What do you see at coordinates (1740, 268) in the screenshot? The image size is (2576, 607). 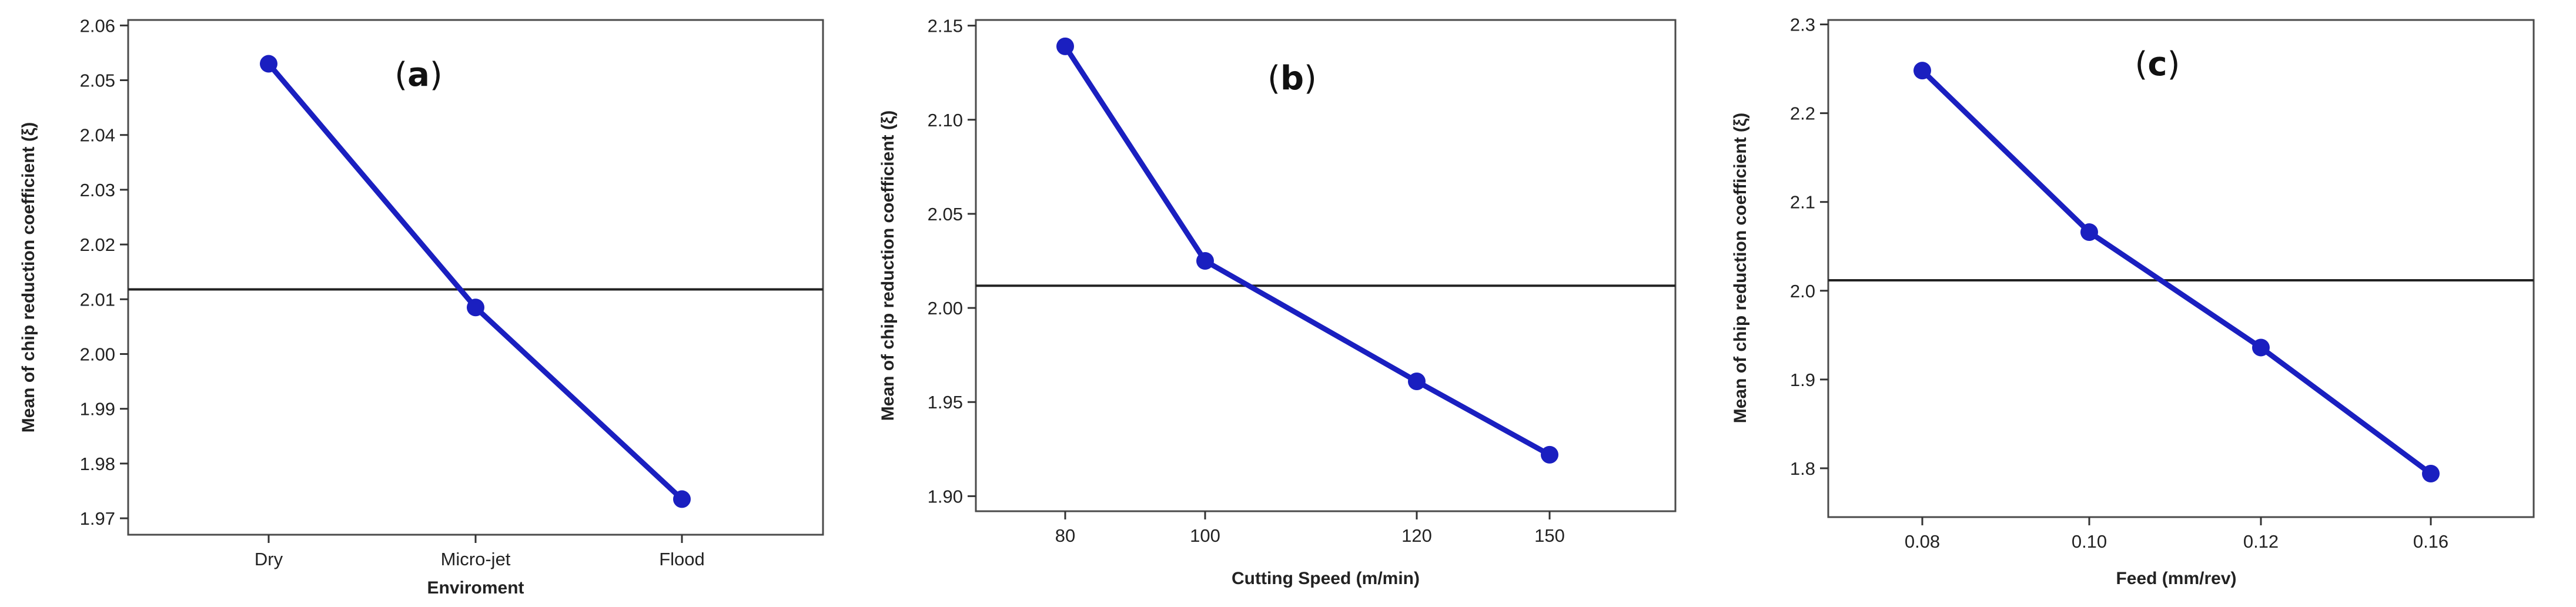 I see `panel-c-y-axis-label: Mean of chip reduction coefficient (ξ)` at bounding box center [1740, 268].